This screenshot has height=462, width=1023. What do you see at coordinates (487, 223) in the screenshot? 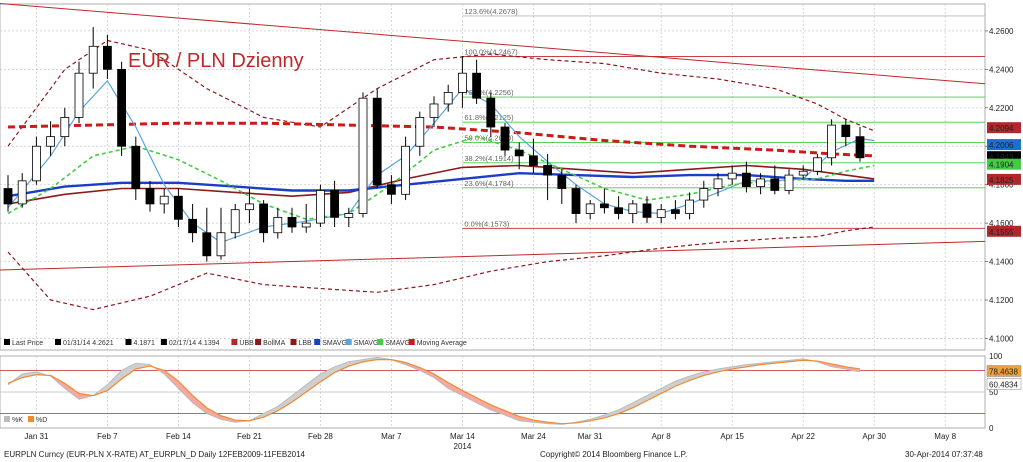
I see `fibonacci-label: 0.0%(4.1573)` at bounding box center [487, 223].